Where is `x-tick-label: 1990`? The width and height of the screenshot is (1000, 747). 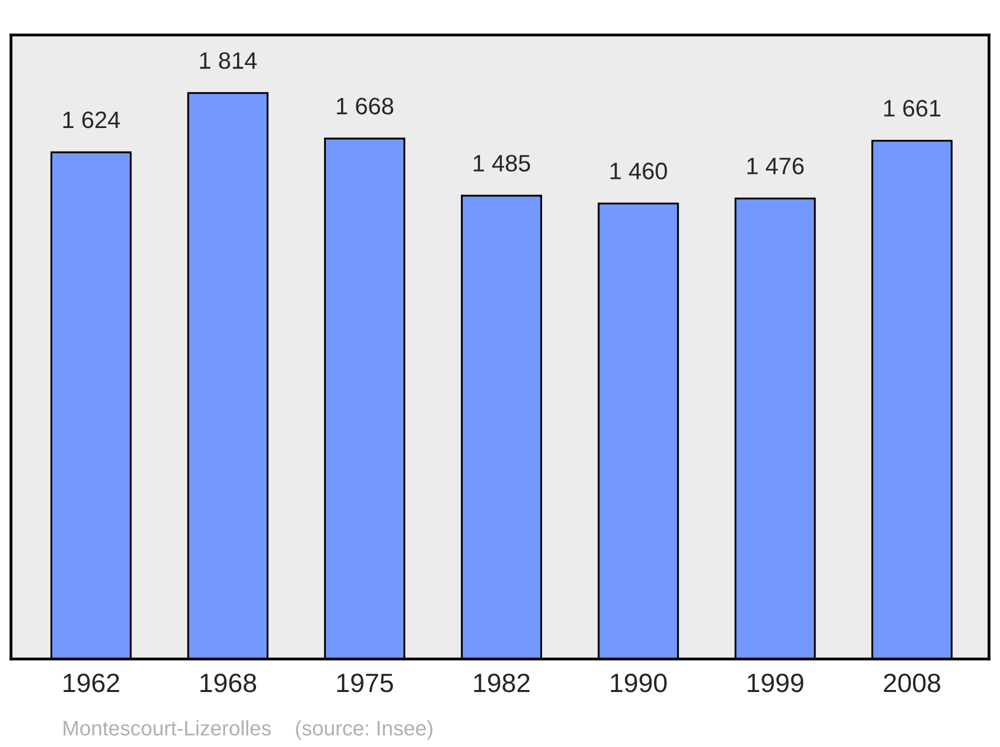
x-tick-label: 1990 is located at coordinates (638, 683).